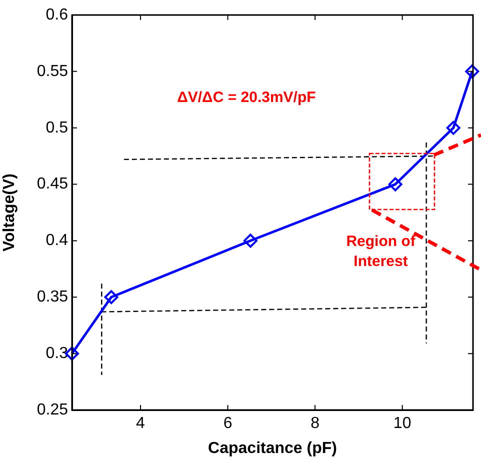 Image resolution: width=481 pixels, height=458 pixels. I want to click on y-tick-label: 0.6, so click(57, 15).